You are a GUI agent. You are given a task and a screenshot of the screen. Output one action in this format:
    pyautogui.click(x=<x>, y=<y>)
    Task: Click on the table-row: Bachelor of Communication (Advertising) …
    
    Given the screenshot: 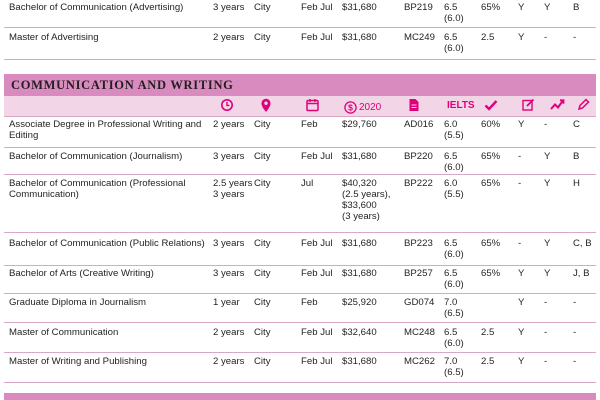 What is the action you would take?
    pyautogui.click(x=300, y=14)
    